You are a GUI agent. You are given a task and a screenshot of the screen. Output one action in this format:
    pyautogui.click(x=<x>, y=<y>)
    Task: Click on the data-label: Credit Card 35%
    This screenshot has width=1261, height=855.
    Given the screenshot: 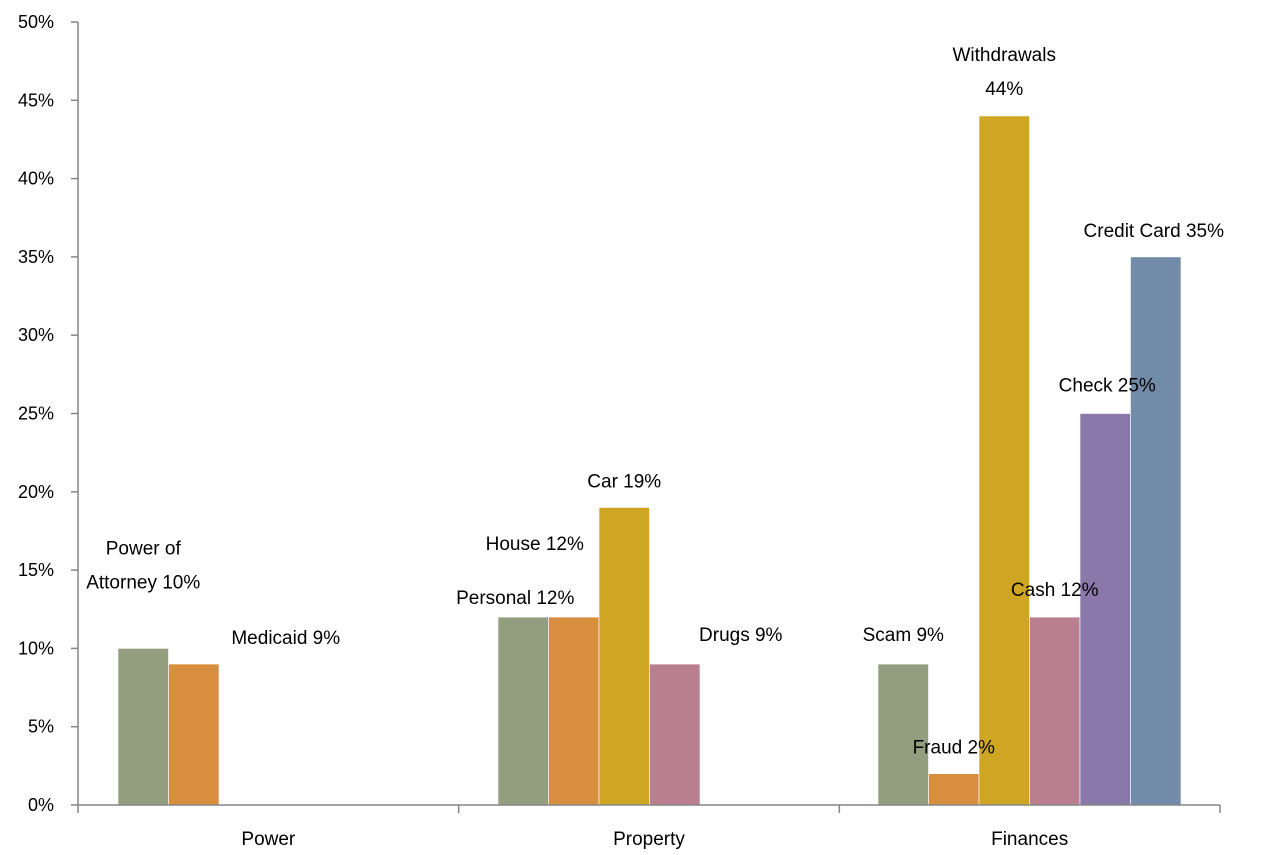 What is the action you would take?
    pyautogui.click(x=1154, y=231)
    